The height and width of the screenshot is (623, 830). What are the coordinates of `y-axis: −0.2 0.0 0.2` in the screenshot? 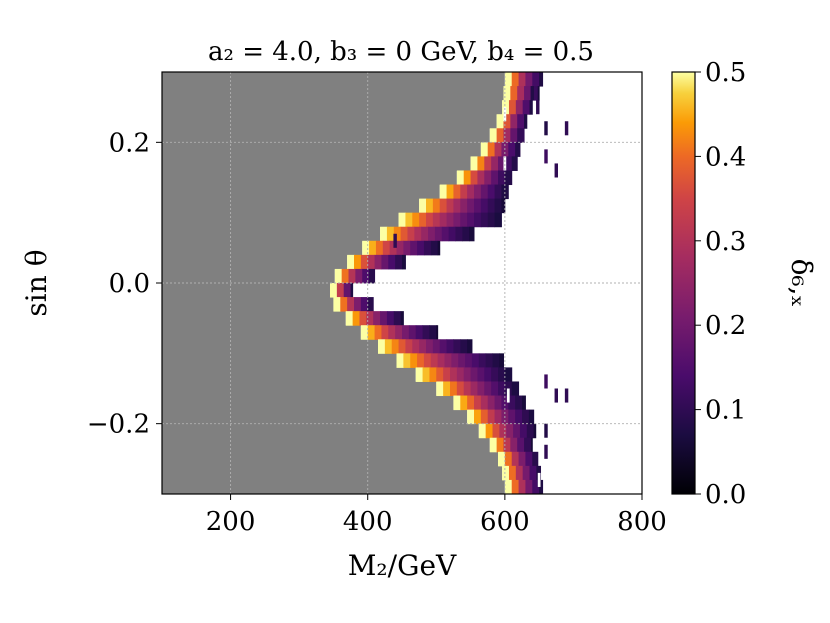 It's located at (124, 284).